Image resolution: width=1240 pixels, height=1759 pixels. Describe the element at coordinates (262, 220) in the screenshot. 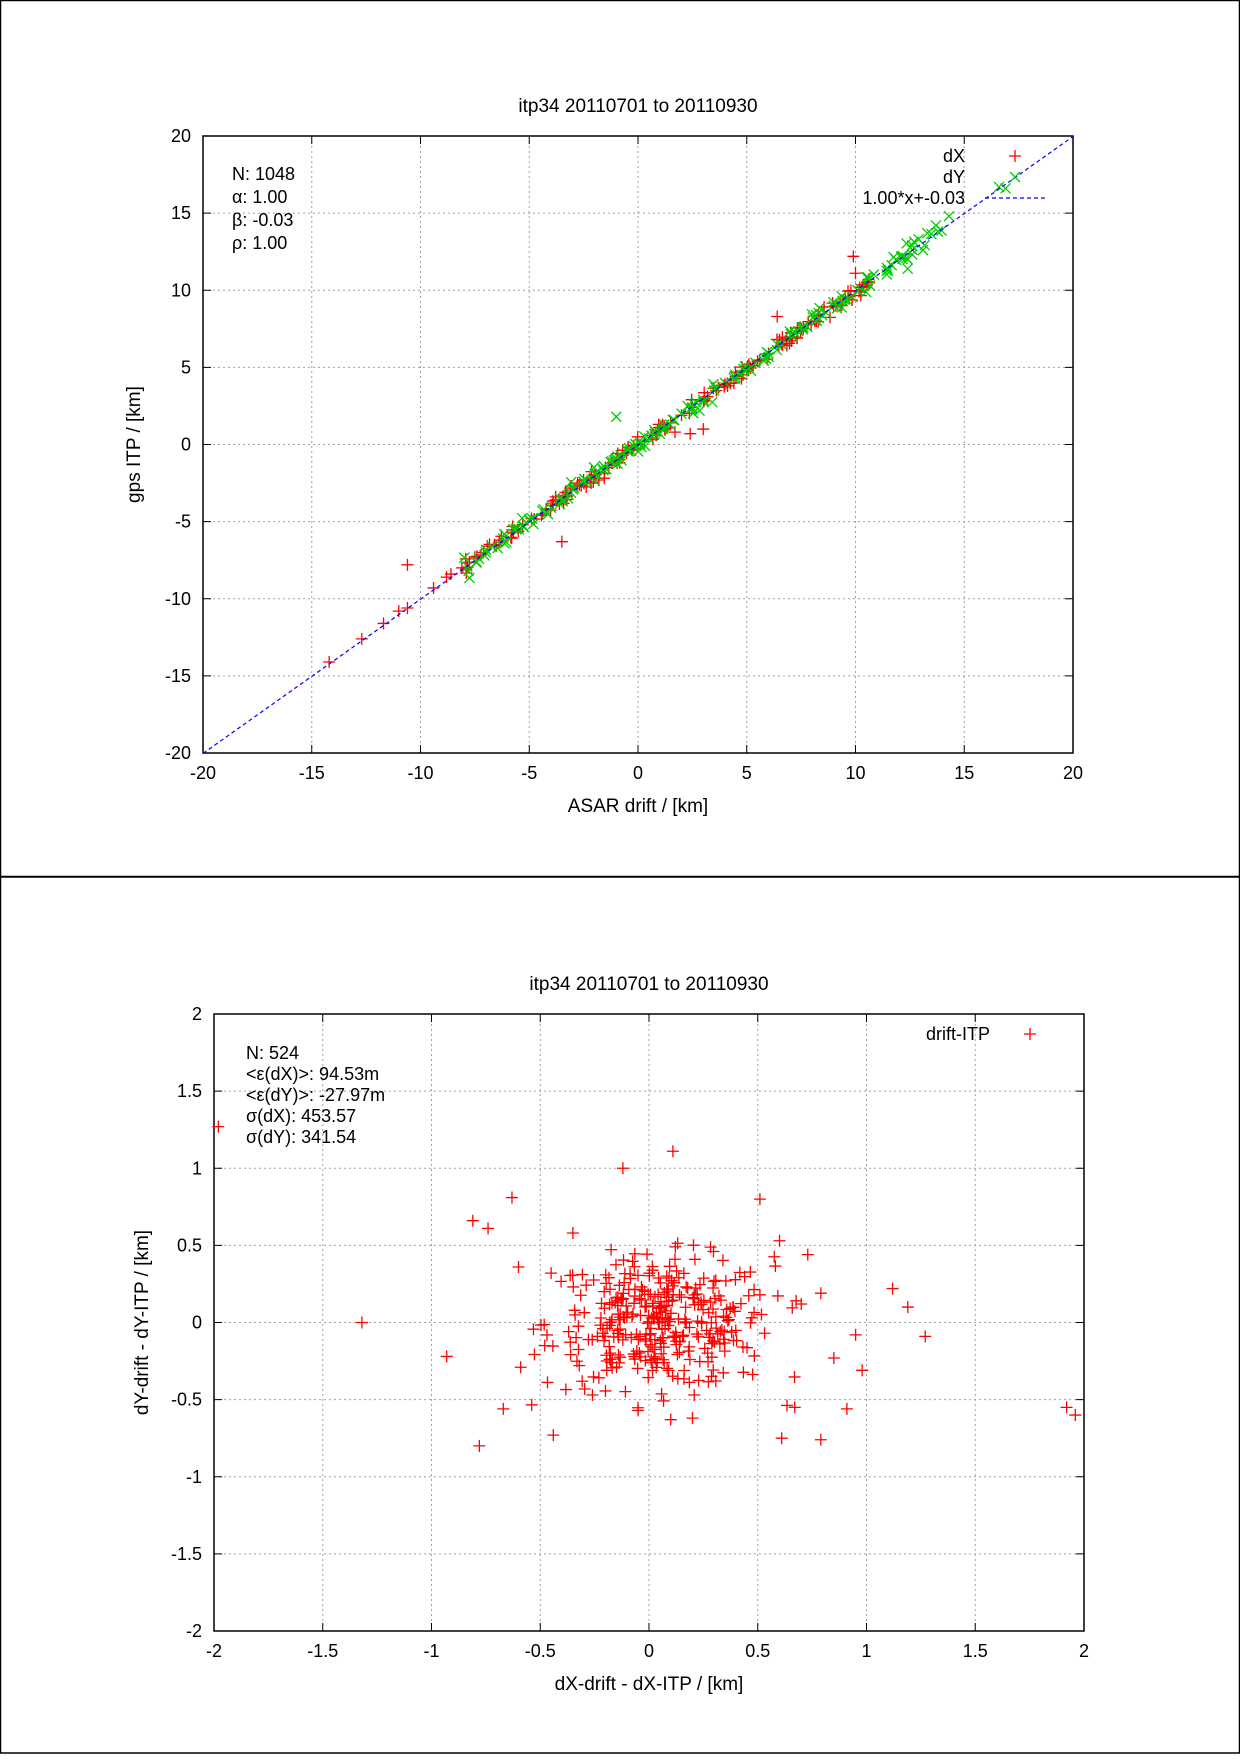

I see `stat-line: β: -0.03` at that location.